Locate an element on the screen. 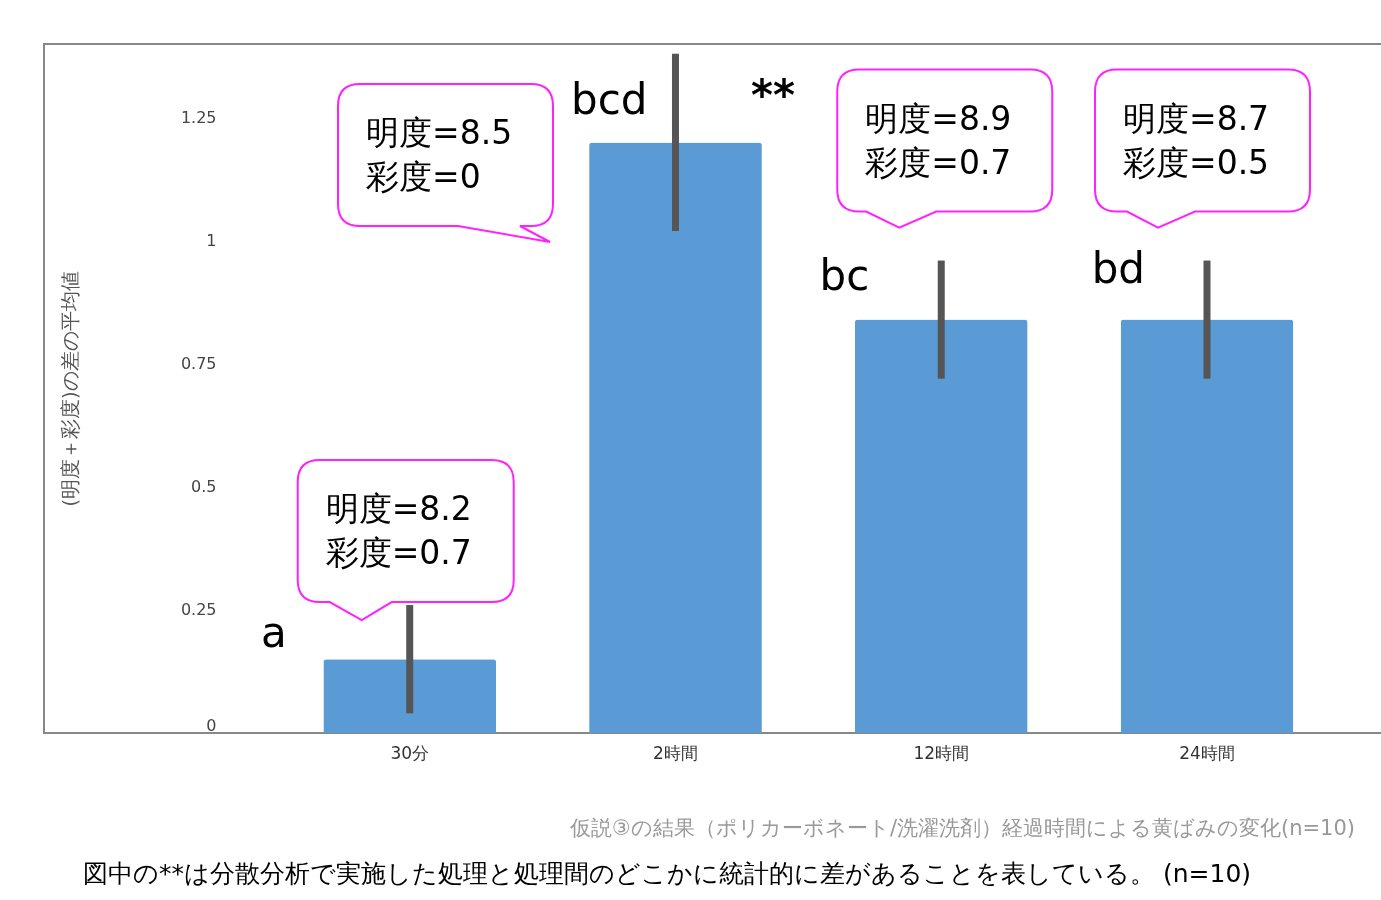 Image resolution: width=1381 pixels, height=900 pixels. y-tick-label: 1.25 is located at coordinates (198, 118).